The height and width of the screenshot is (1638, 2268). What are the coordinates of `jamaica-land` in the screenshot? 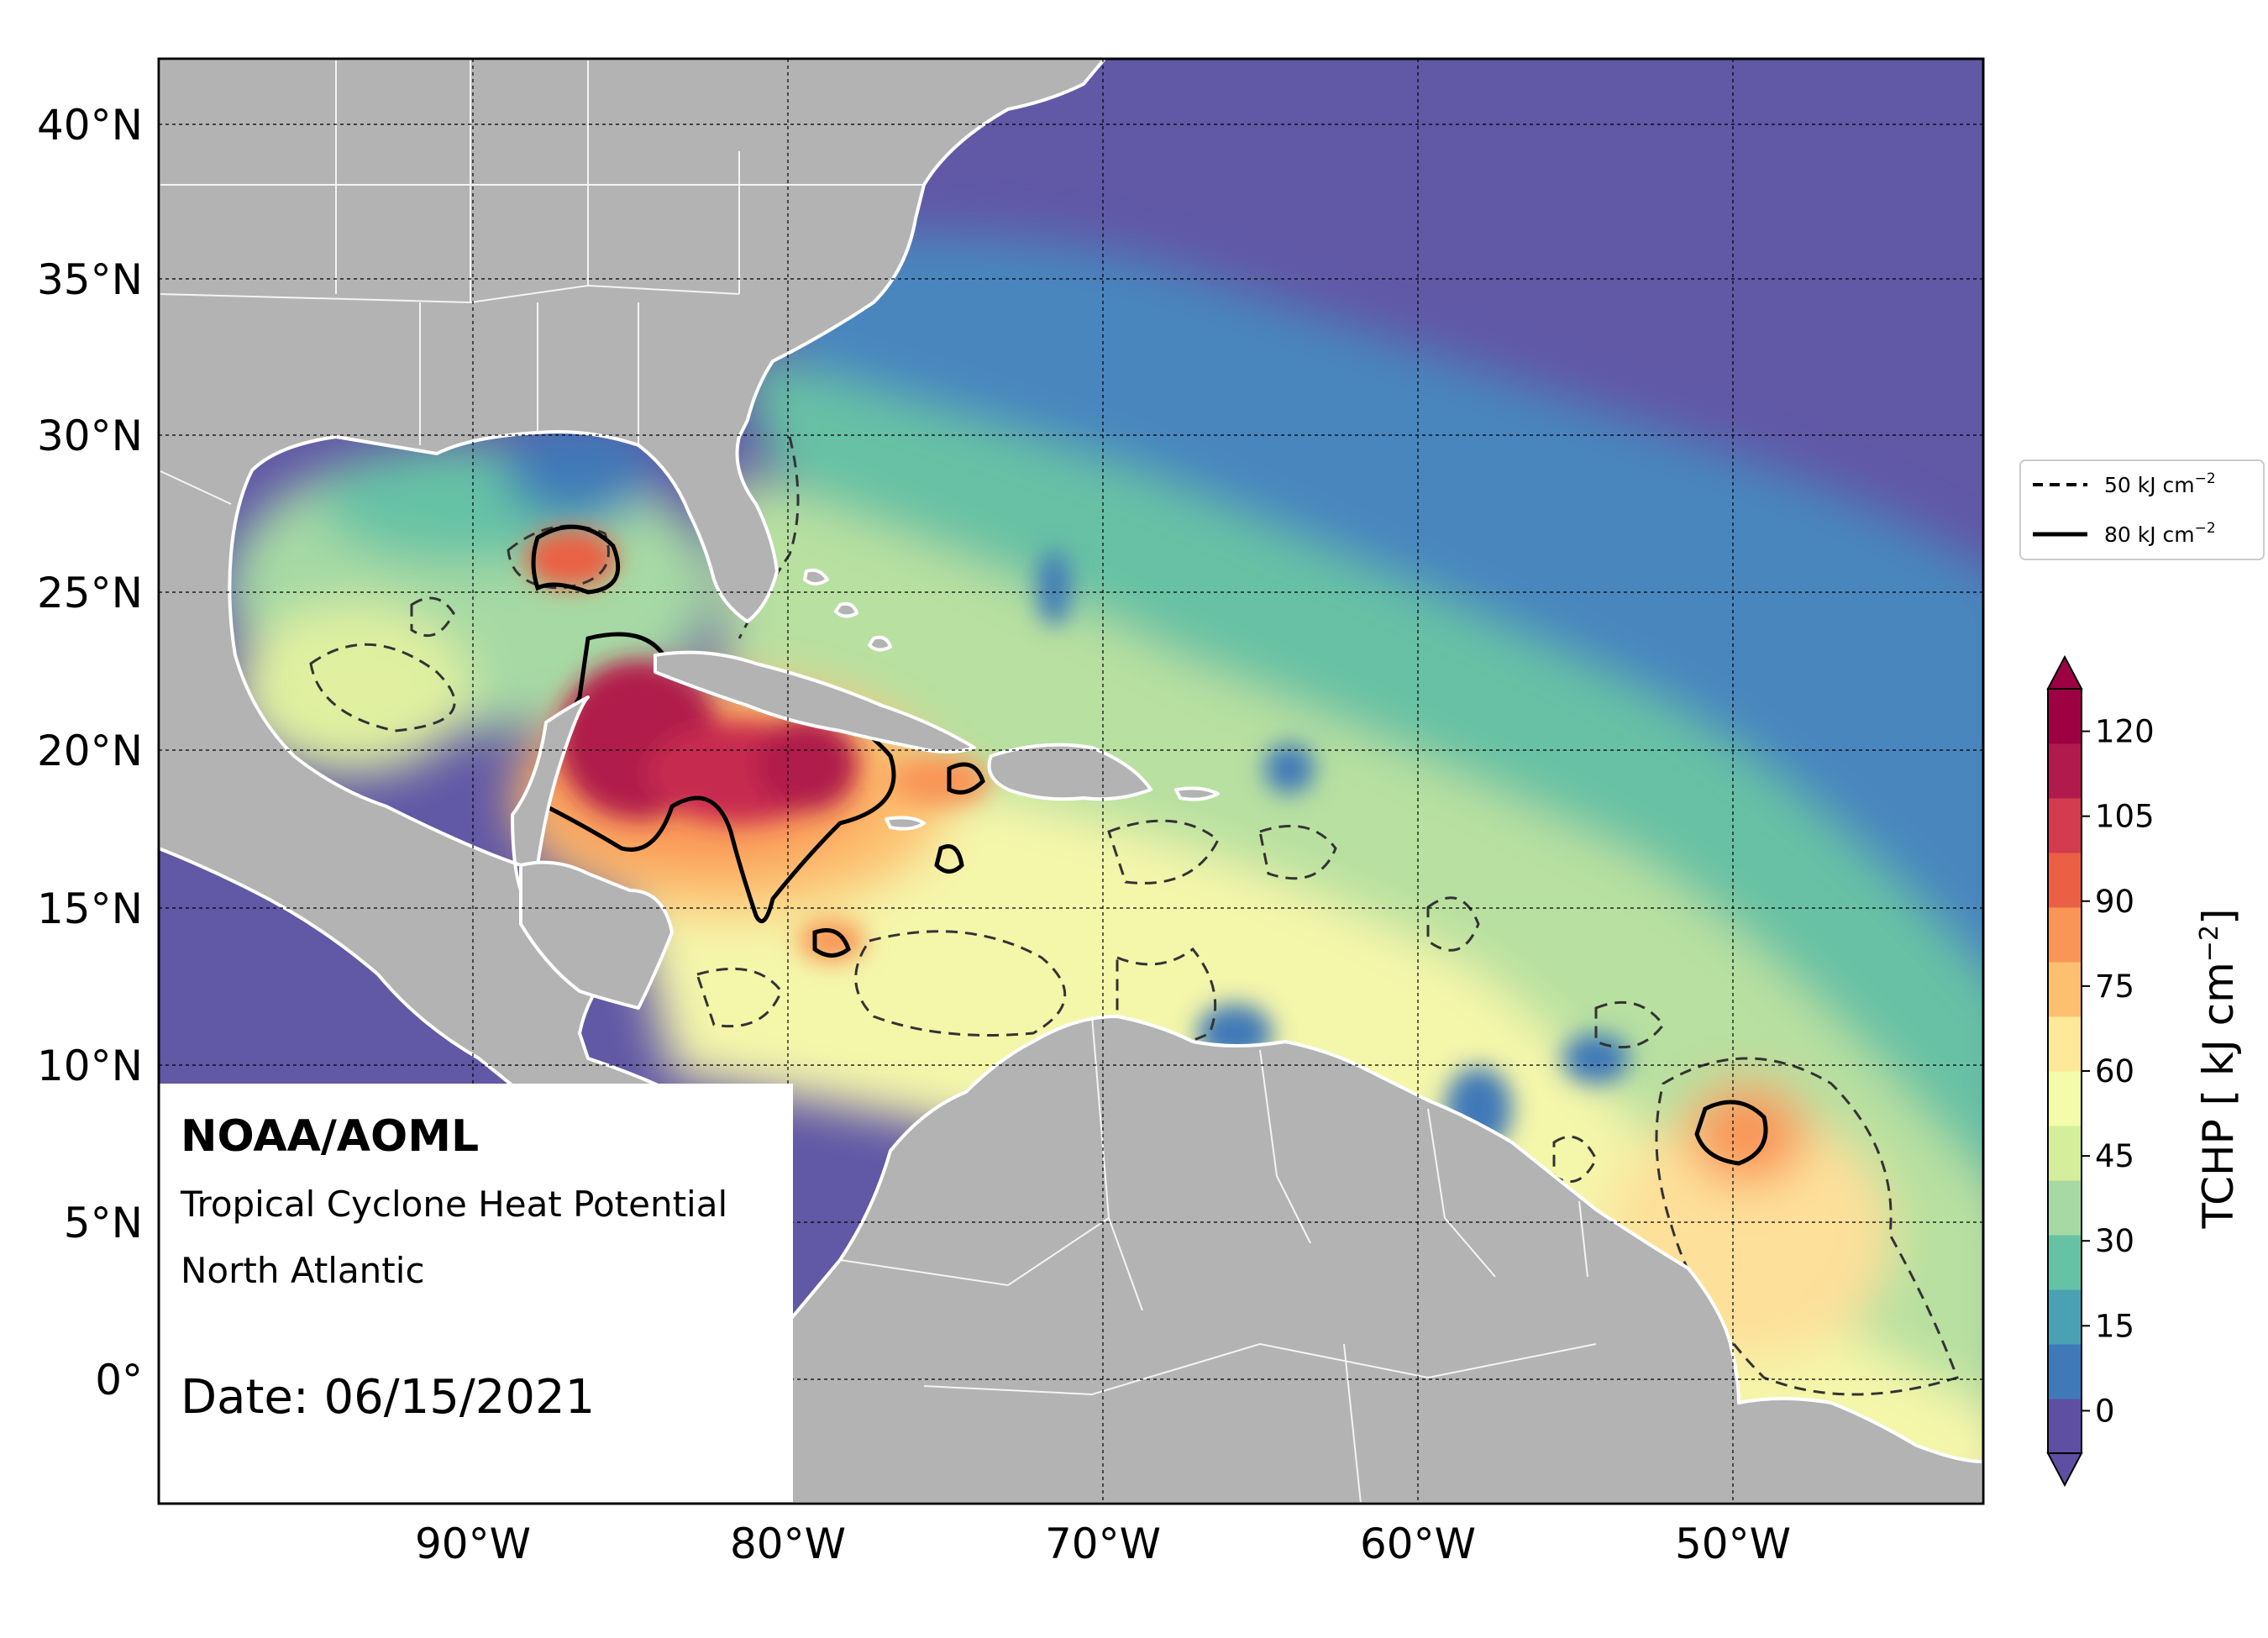 It's located at (905, 823).